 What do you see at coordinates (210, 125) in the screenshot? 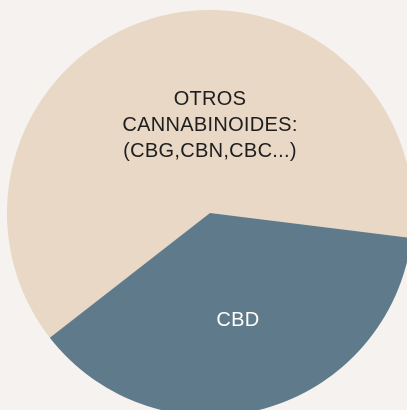
I see `slice-label: OTROS CANNABINOIDES: (CBG,CBN,CBC...)` at bounding box center [210, 125].